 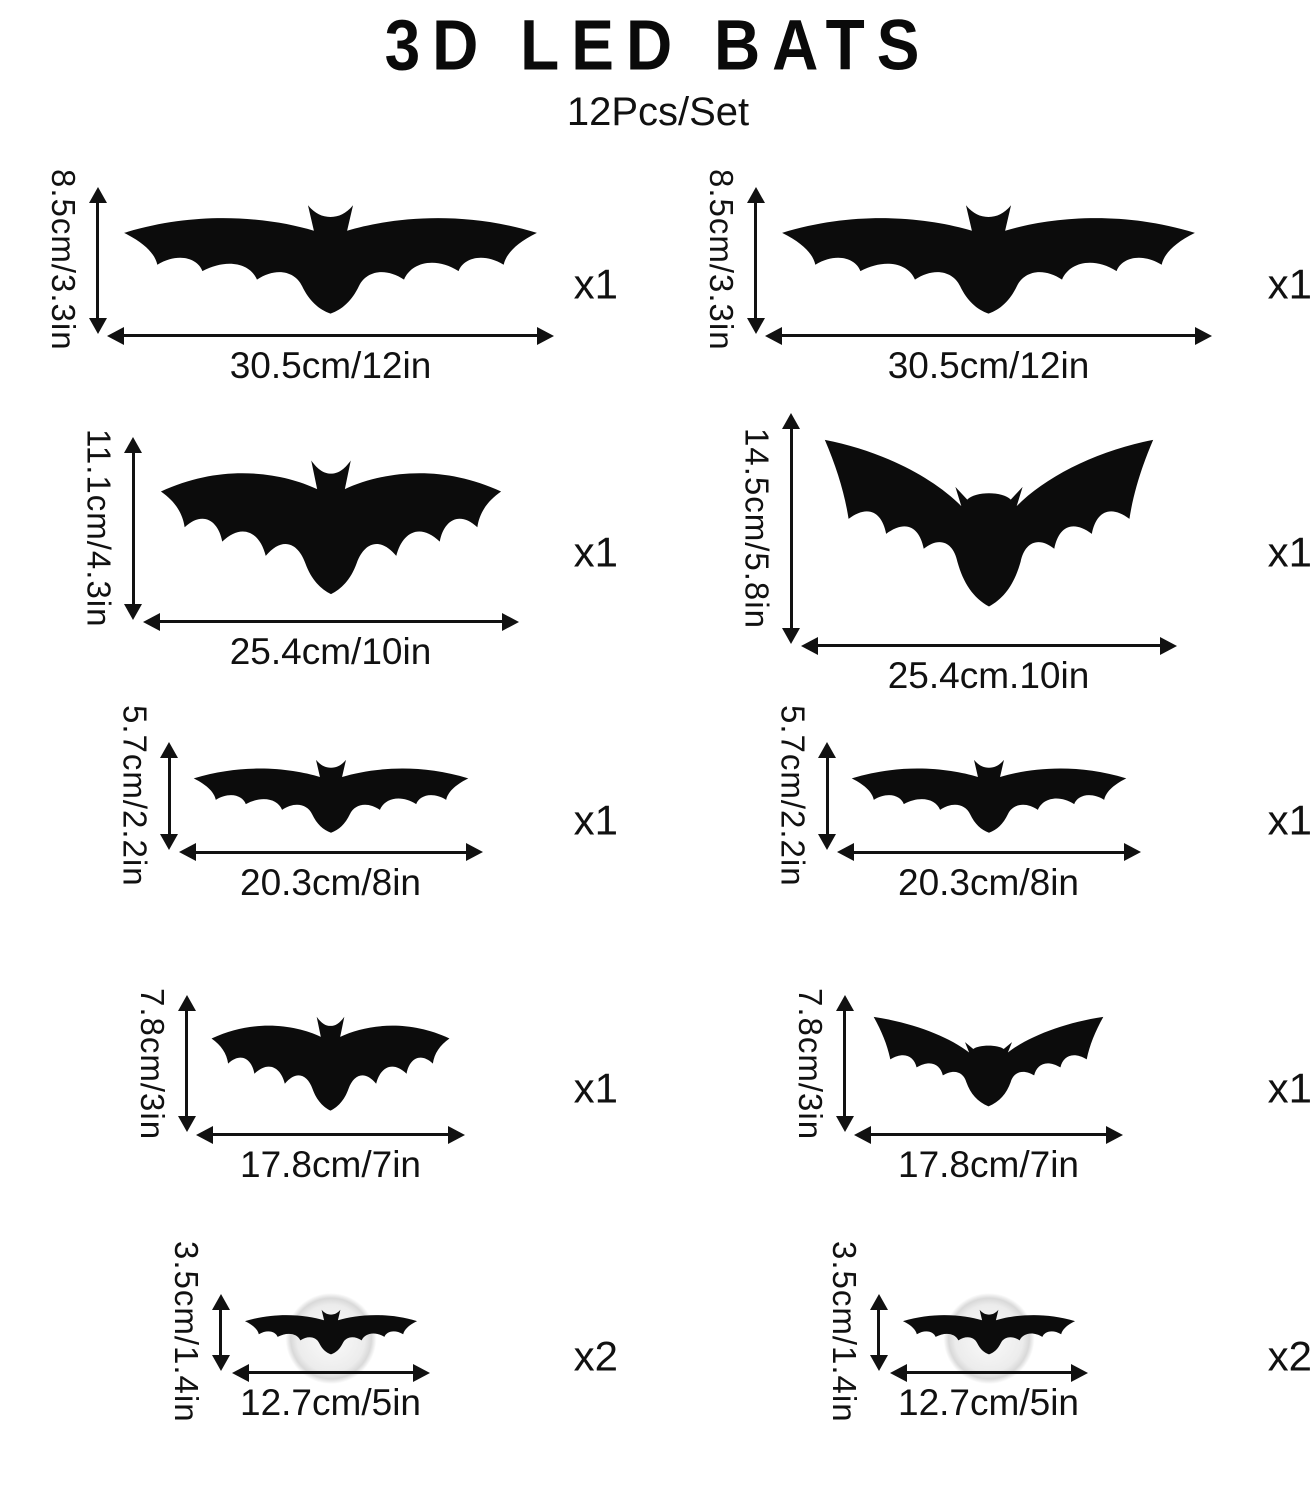 I want to click on width-label: 20.3cm/8in, so click(x=988, y=882).